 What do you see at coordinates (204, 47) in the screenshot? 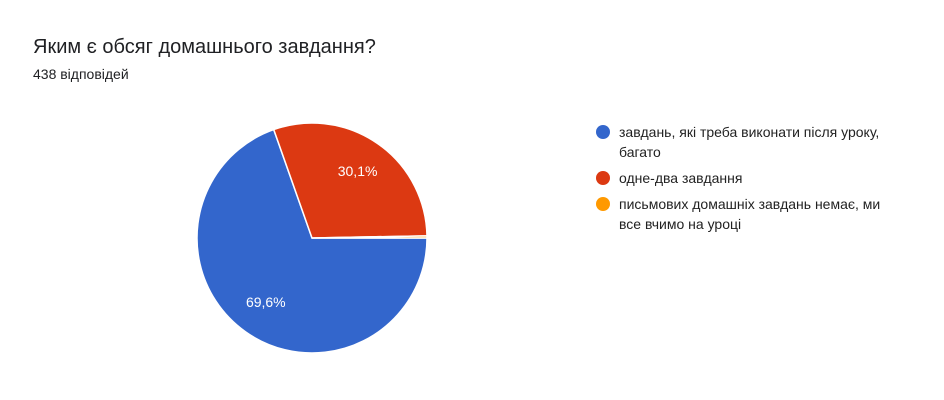
I see `chart-title: Яким є обсяг домашнього завдання?` at bounding box center [204, 47].